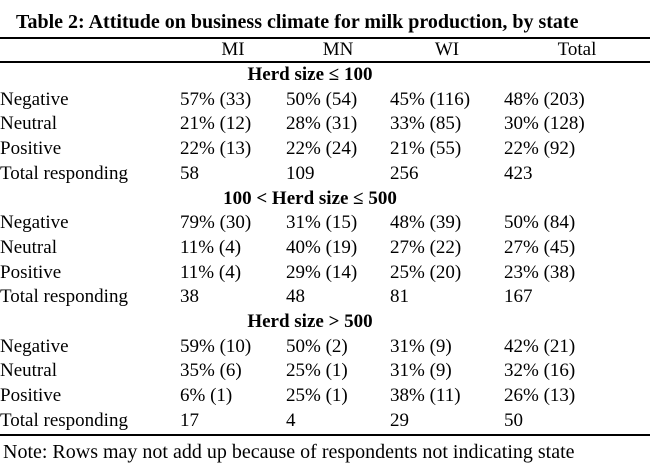  Describe the element at coordinates (206, 396) in the screenshot. I see `data-cell: 6% (1)` at that location.